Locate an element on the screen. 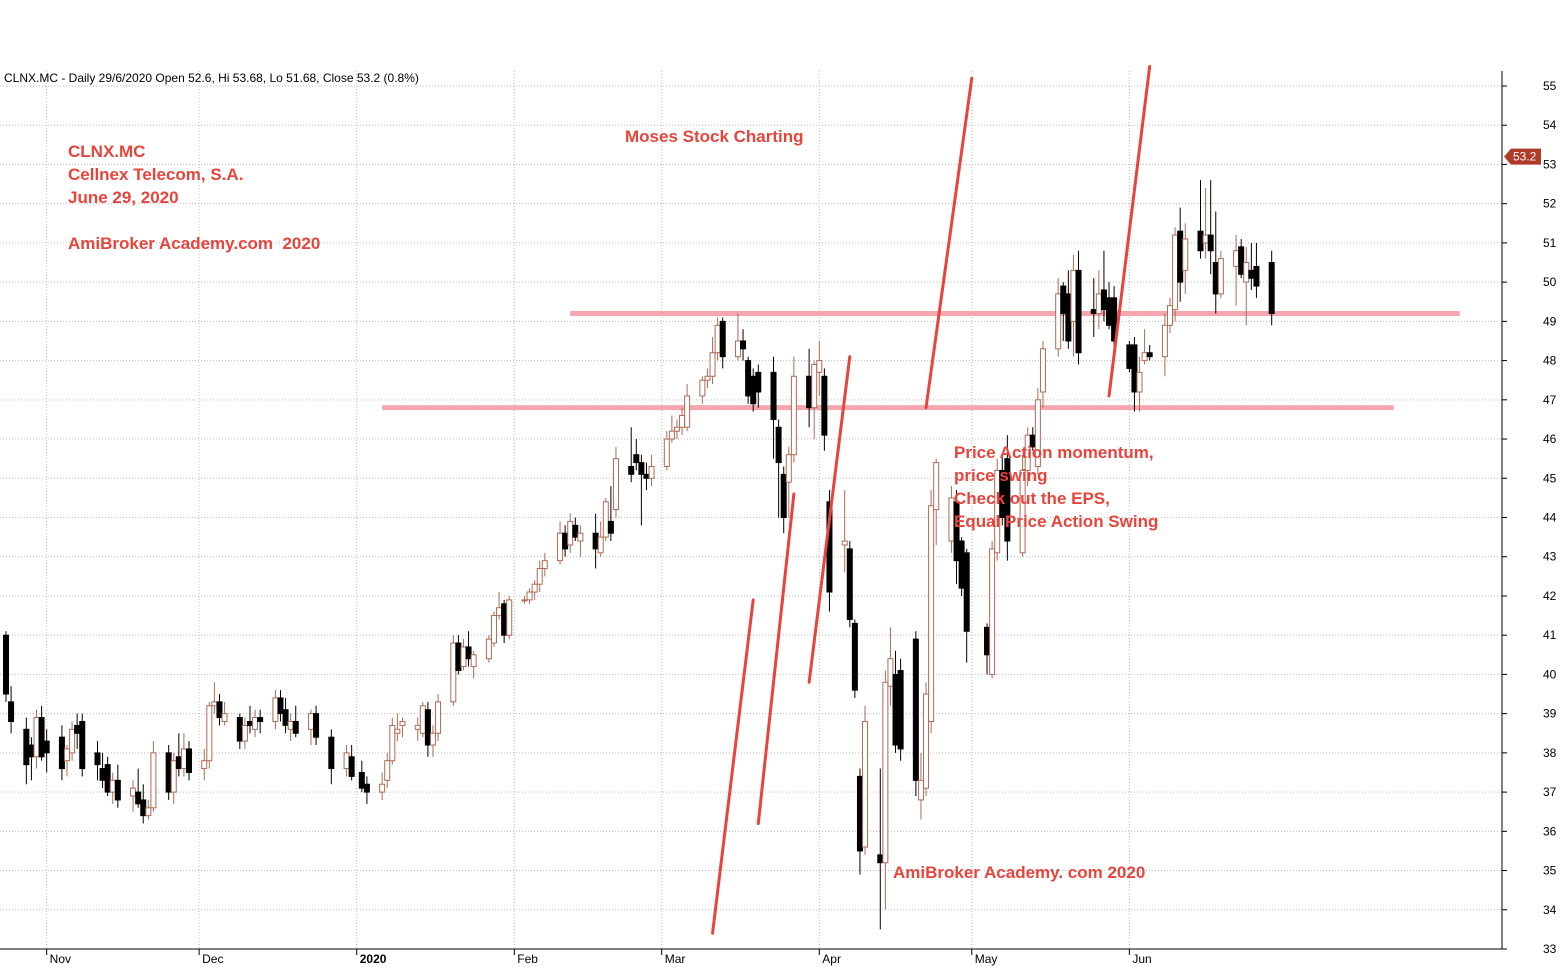  y-tick-label: 51 is located at coordinates (1550, 243).